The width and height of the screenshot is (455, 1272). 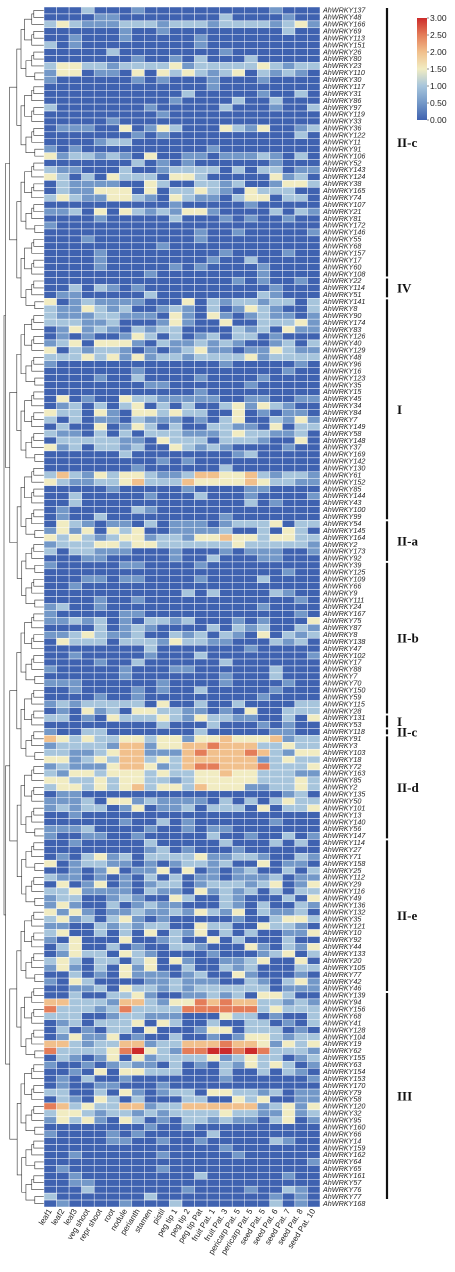 I want to click on row-label: AhWRKY14, so click(x=341, y=1140).